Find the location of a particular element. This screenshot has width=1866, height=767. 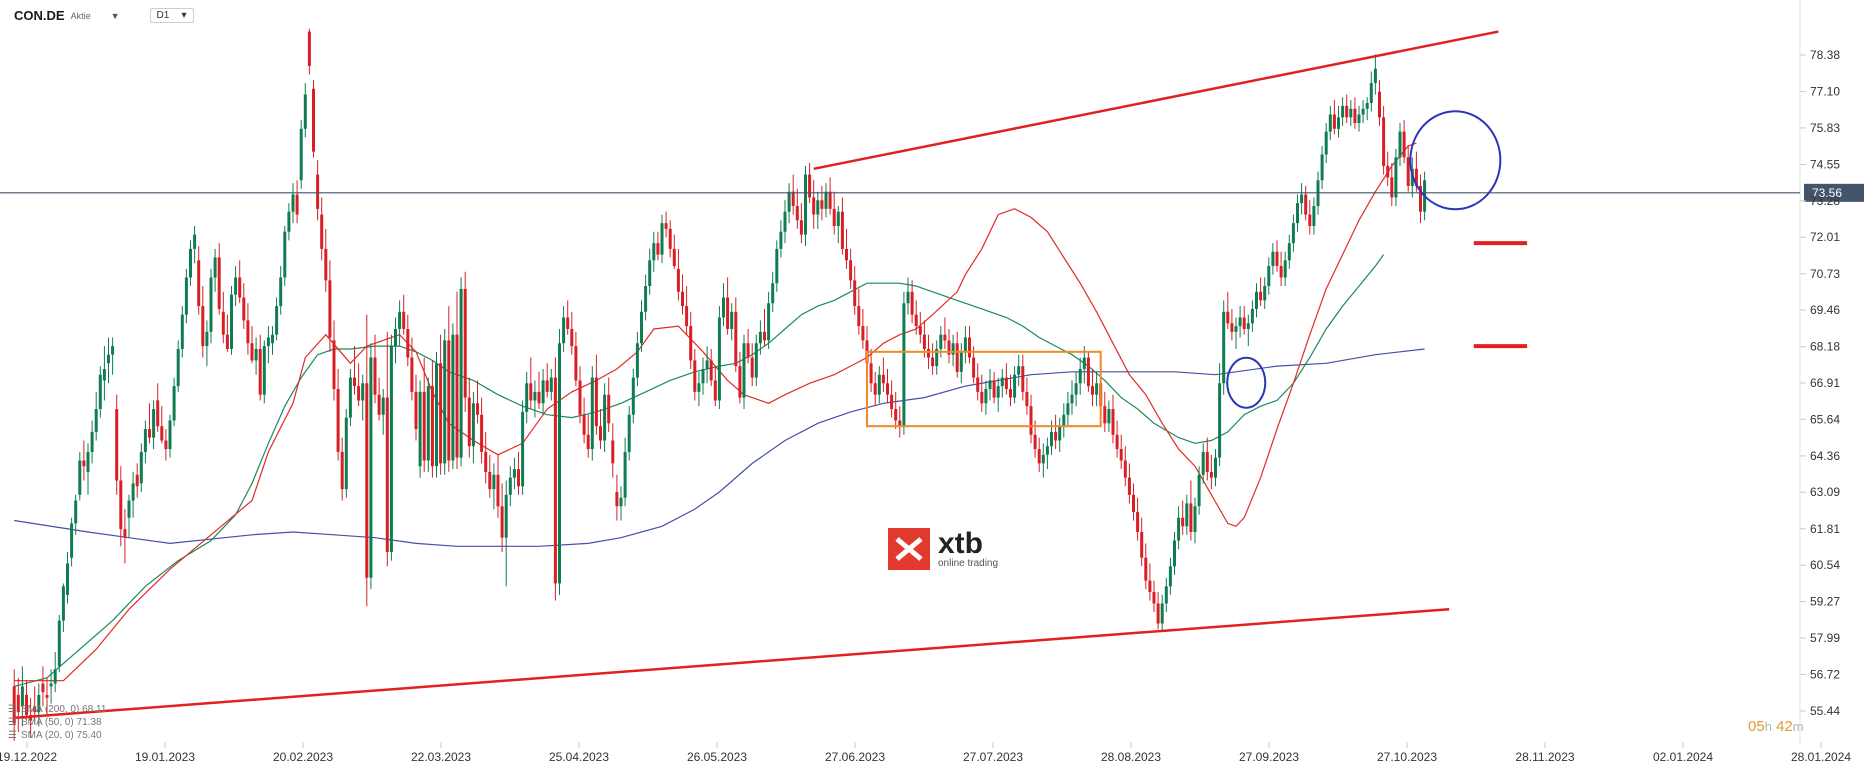

legend-row-sma200: ☰ SMA (200, 0) 68.11 is located at coordinates (57, 709).